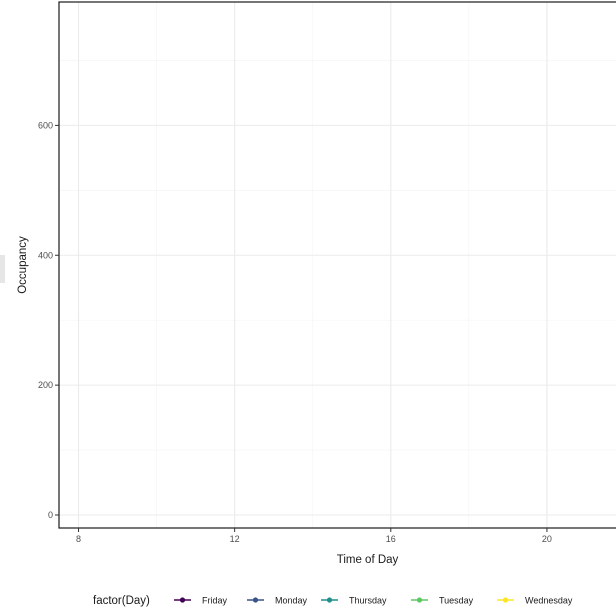  I want to click on x-tick-label: 16, so click(391, 539).